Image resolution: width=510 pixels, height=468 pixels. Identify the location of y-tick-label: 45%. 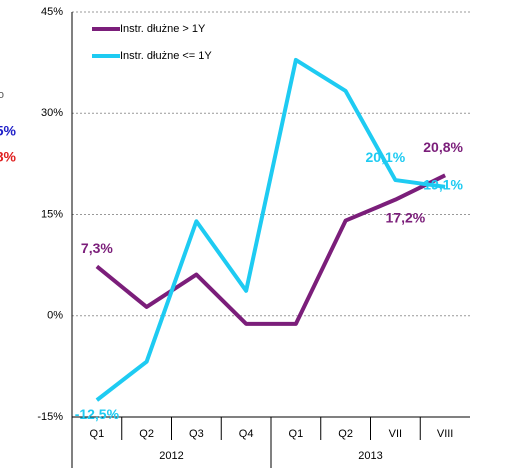
(52, 12).